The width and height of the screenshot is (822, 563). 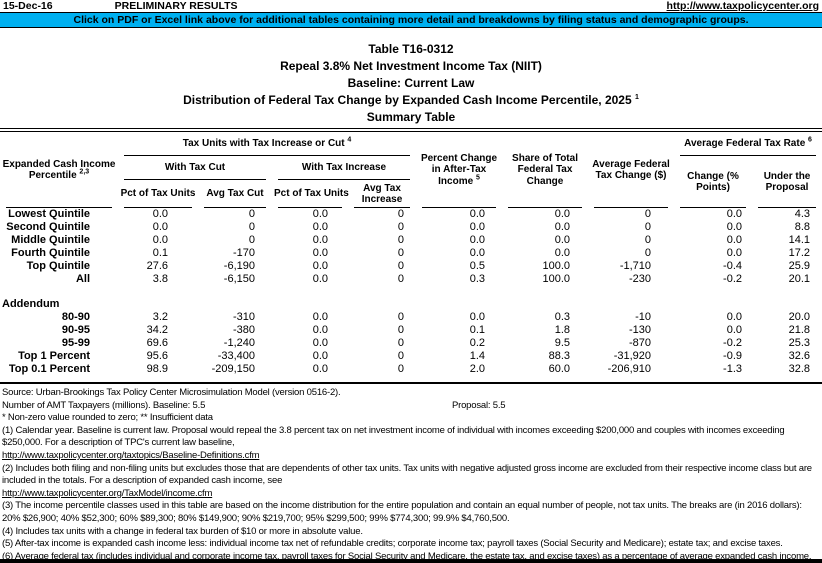 I want to click on cell: 2.0, so click(x=477, y=369).